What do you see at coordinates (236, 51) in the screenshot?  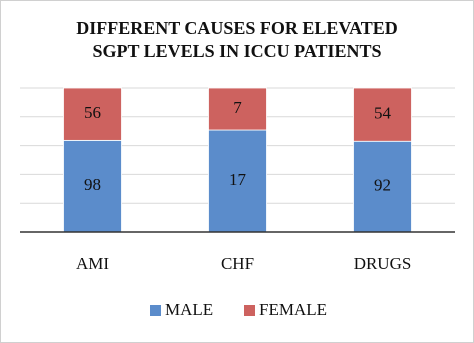 I see `chart-title: SGPT LEVELS IN ICCU PATIENTS` at bounding box center [236, 51].